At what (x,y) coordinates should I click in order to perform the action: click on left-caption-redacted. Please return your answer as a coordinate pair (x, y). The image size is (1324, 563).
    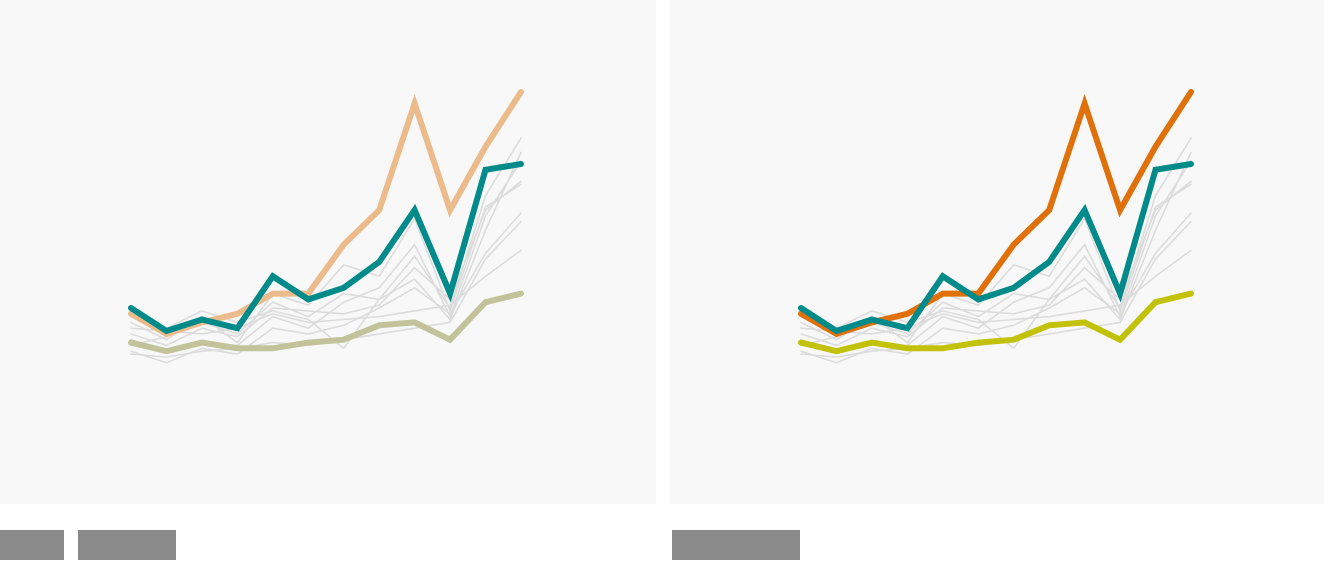
    Looking at the image, I should click on (90, 545).